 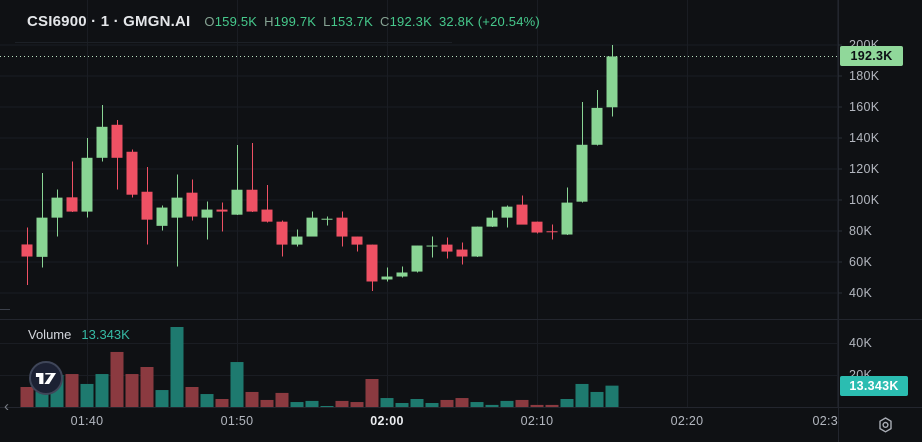 I want to click on time-tick-label: 01:50, so click(x=237, y=421).